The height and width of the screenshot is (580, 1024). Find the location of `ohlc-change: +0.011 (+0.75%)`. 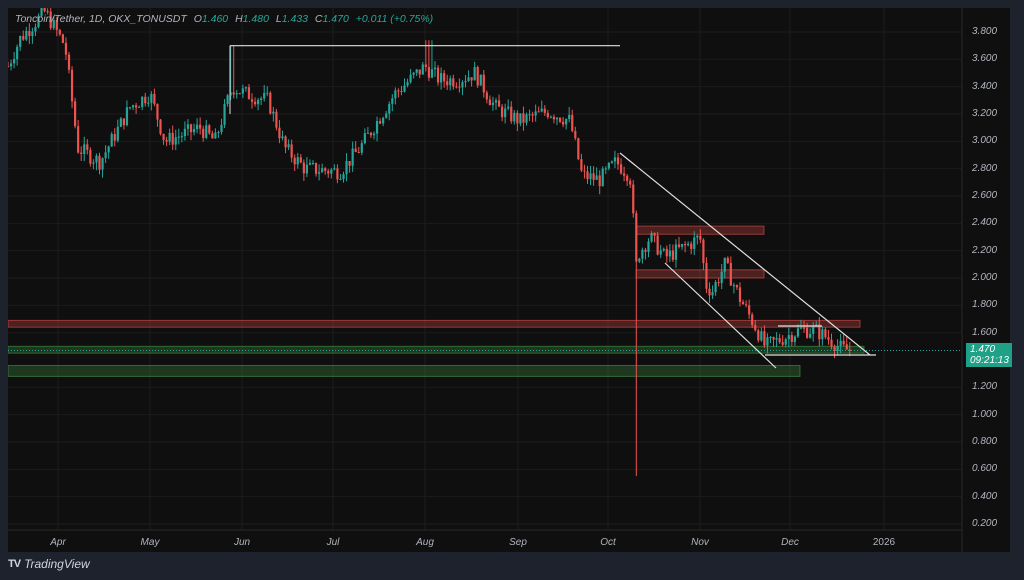

ohlc-change: +0.011 (+0.75%) is located at coordinates (394, 19).